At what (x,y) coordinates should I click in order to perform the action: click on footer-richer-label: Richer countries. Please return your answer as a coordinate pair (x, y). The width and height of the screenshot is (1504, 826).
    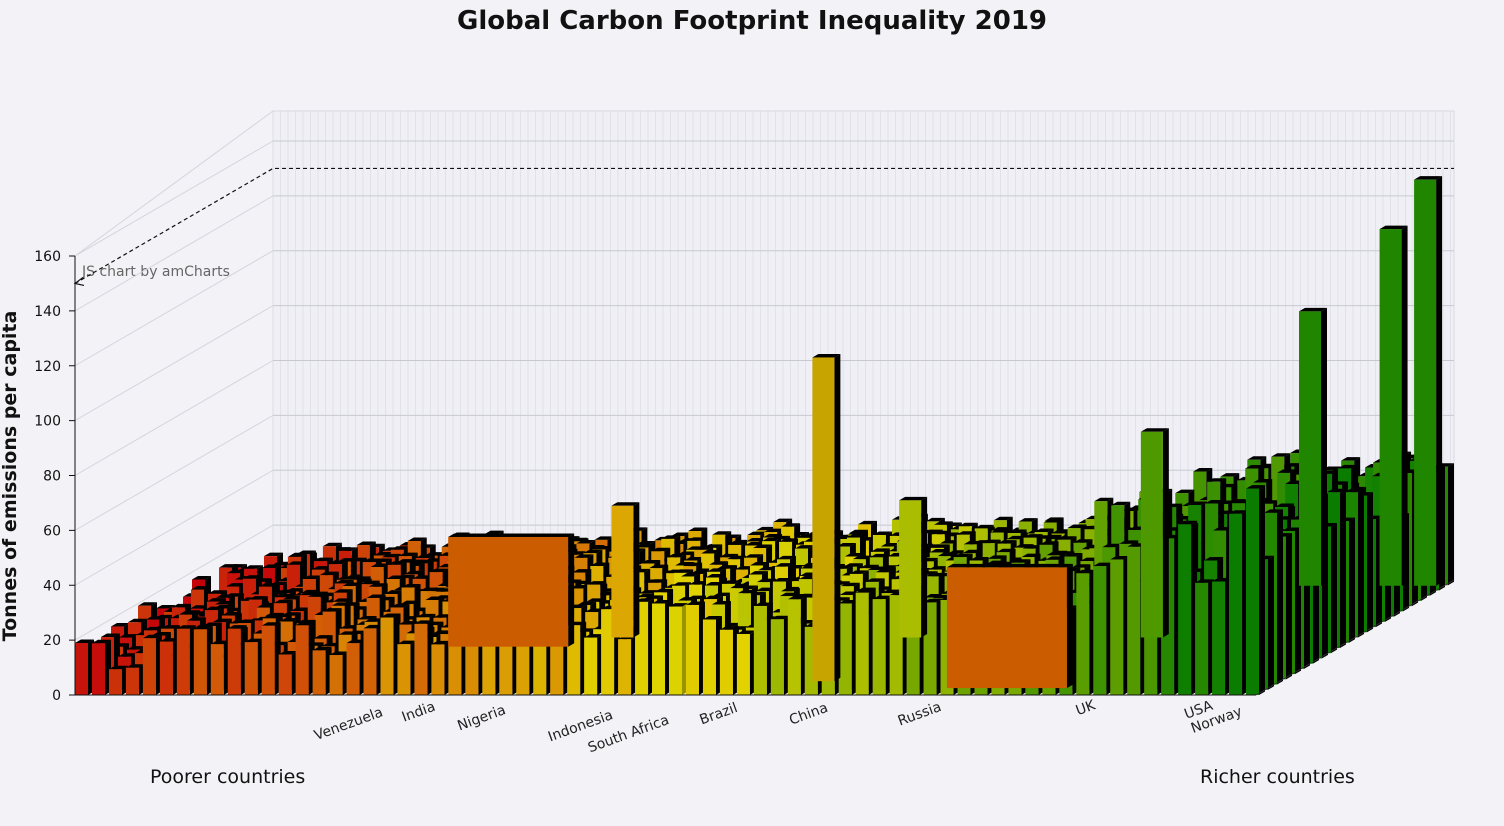
    Looking at the image, I should click on (1277, 777).